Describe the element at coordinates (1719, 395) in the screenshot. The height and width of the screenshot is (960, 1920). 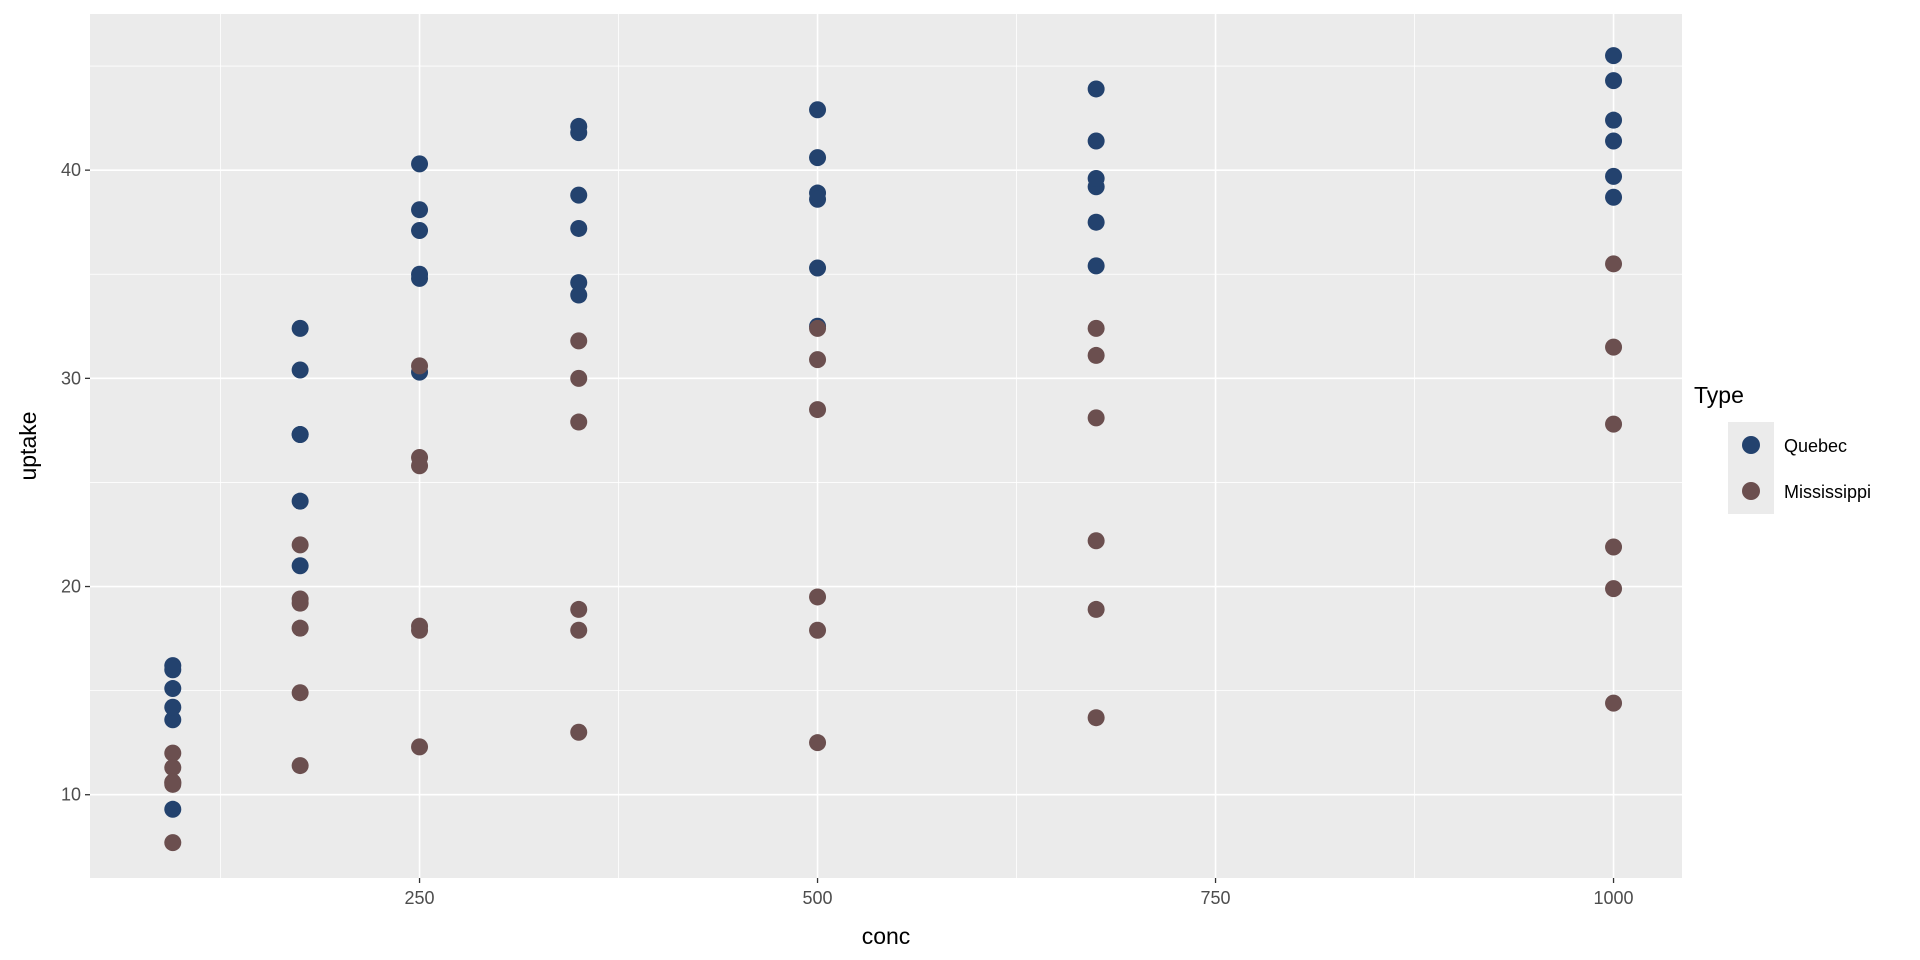
I see `legend-title: Type` at that location.